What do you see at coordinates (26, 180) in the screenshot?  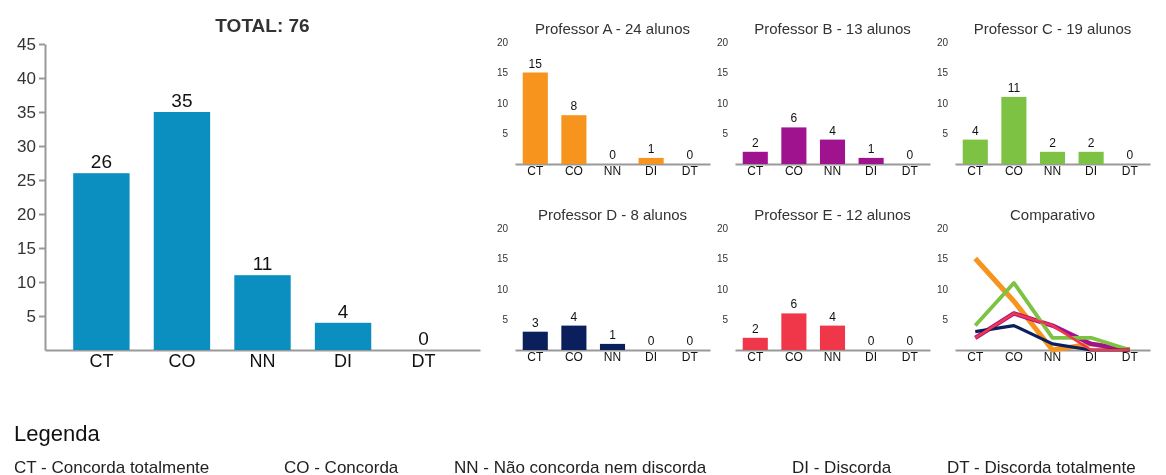 I see `y-tick-label: 25` at bounding box center [26, 180].